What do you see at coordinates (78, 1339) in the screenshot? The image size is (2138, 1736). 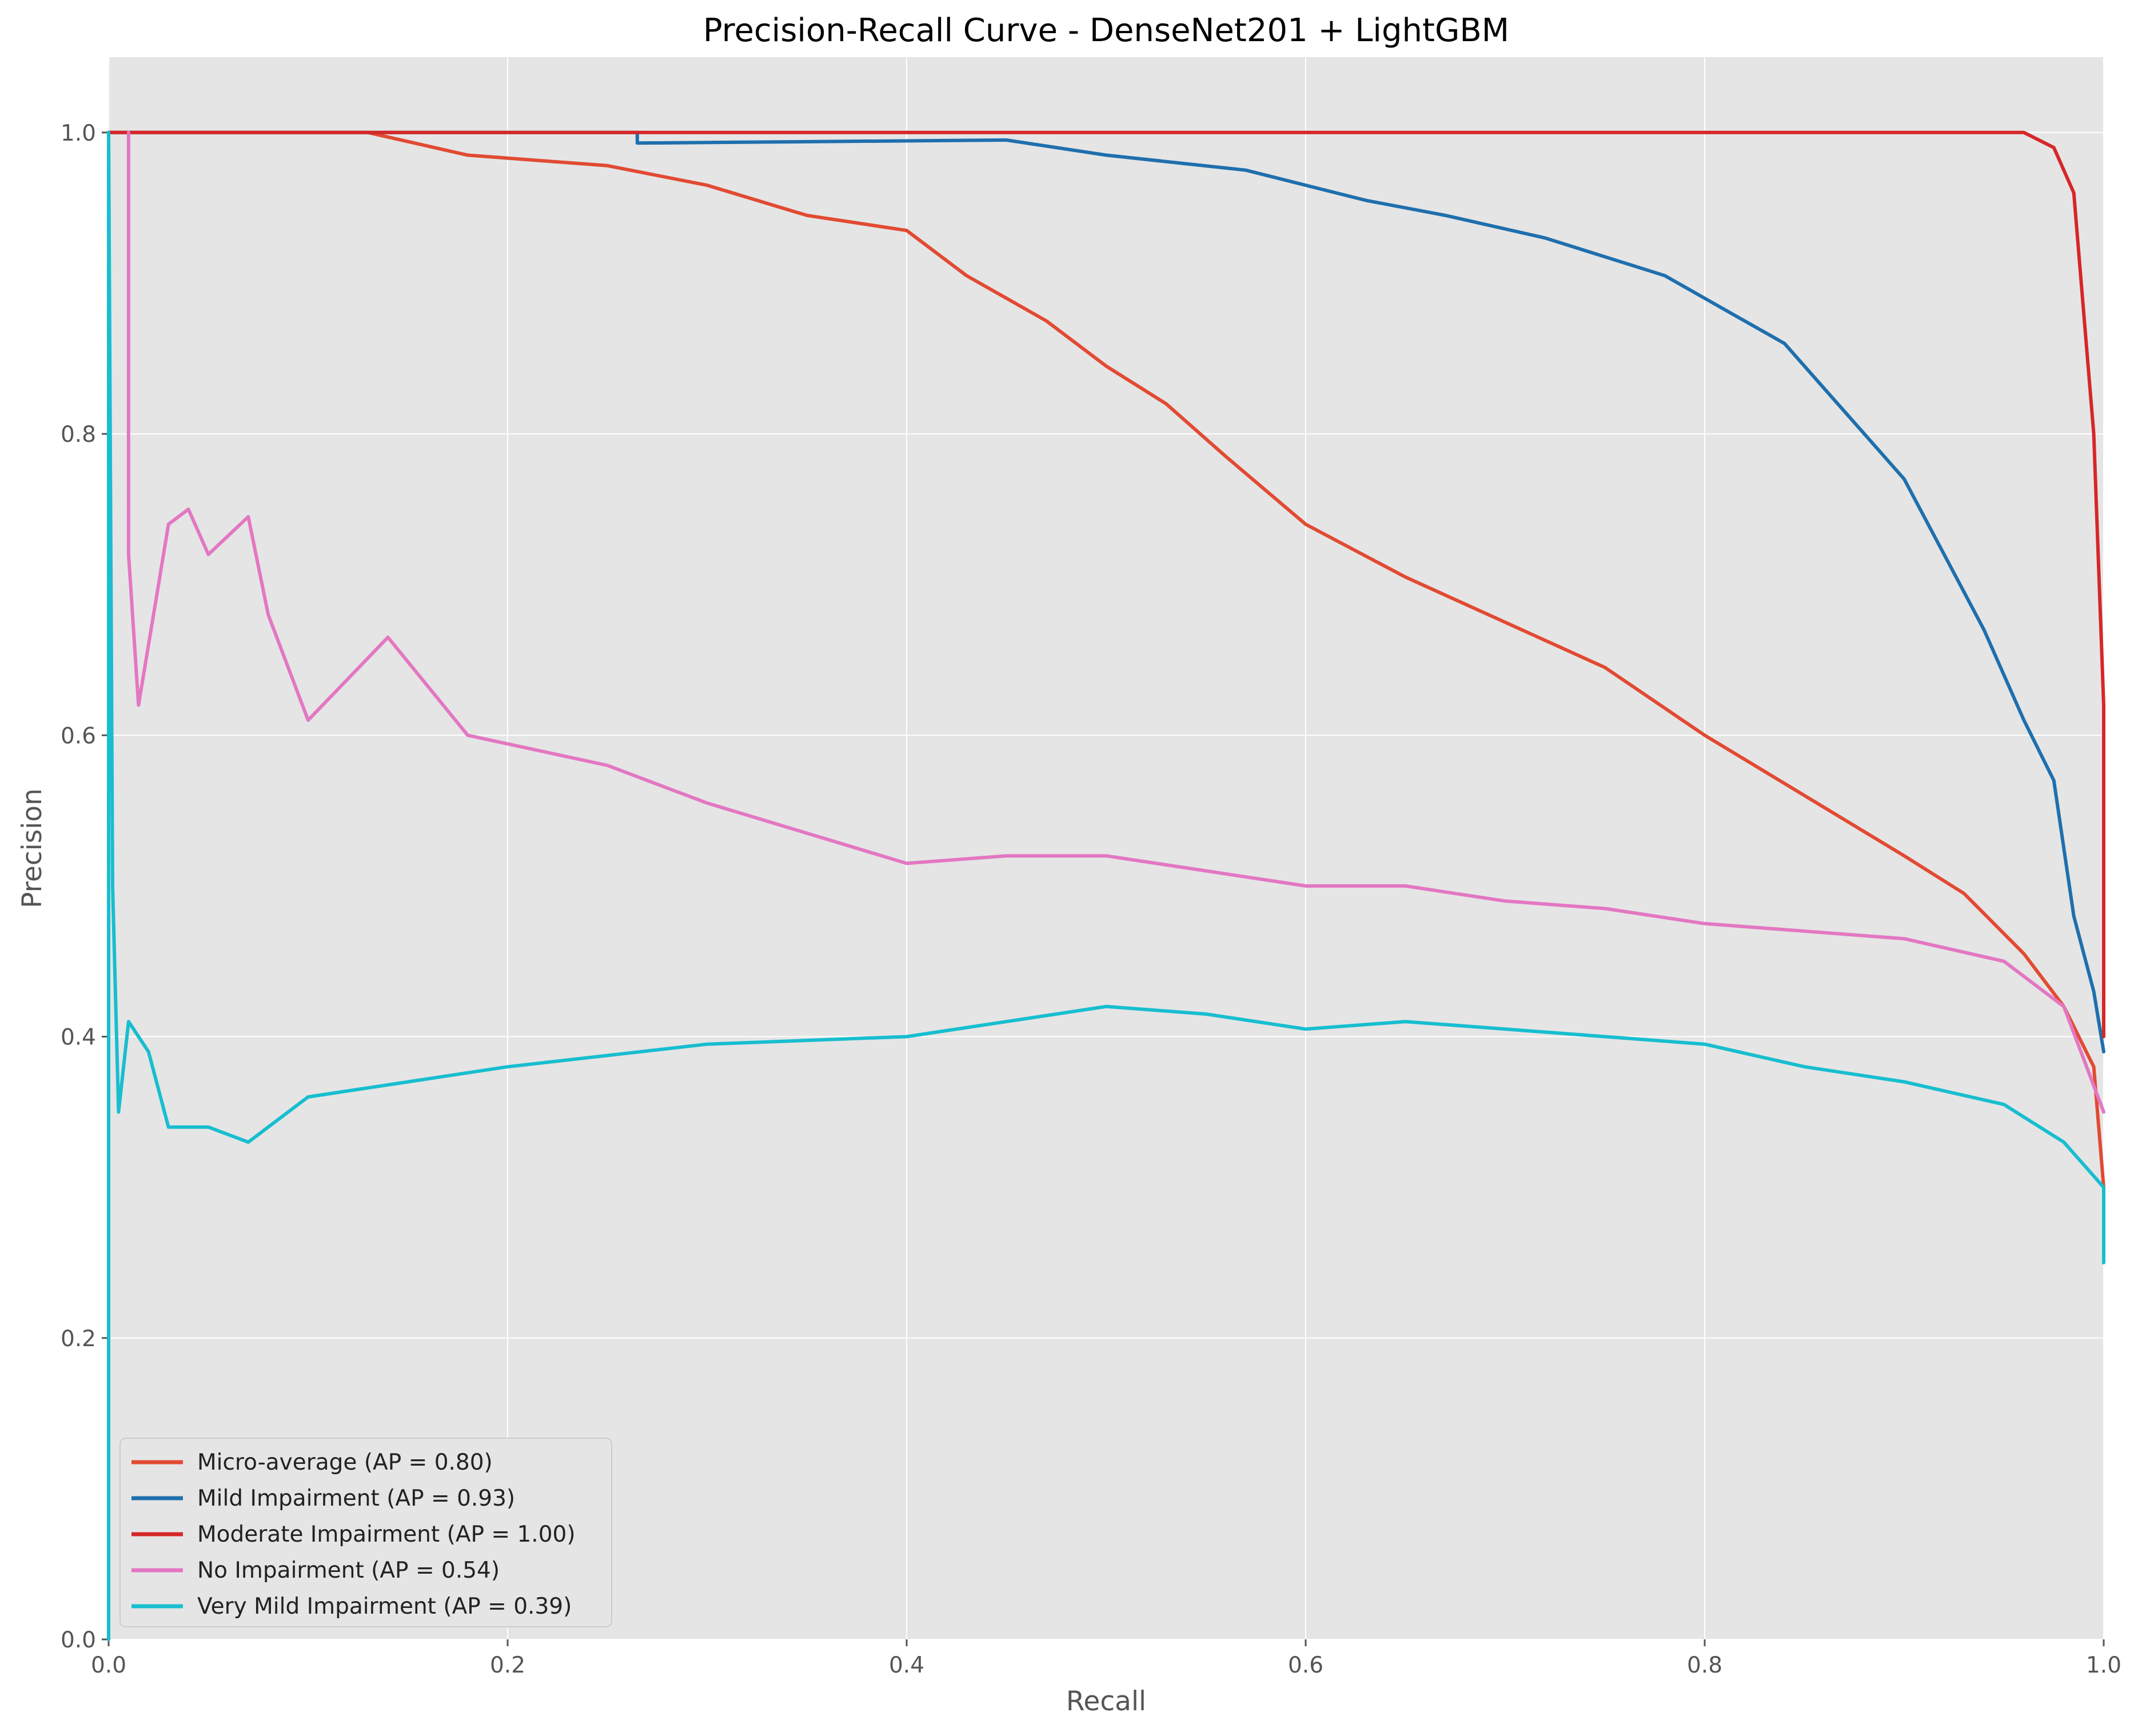 I see `y-tick-label: 0.2` at bounding box center [78, 1339].